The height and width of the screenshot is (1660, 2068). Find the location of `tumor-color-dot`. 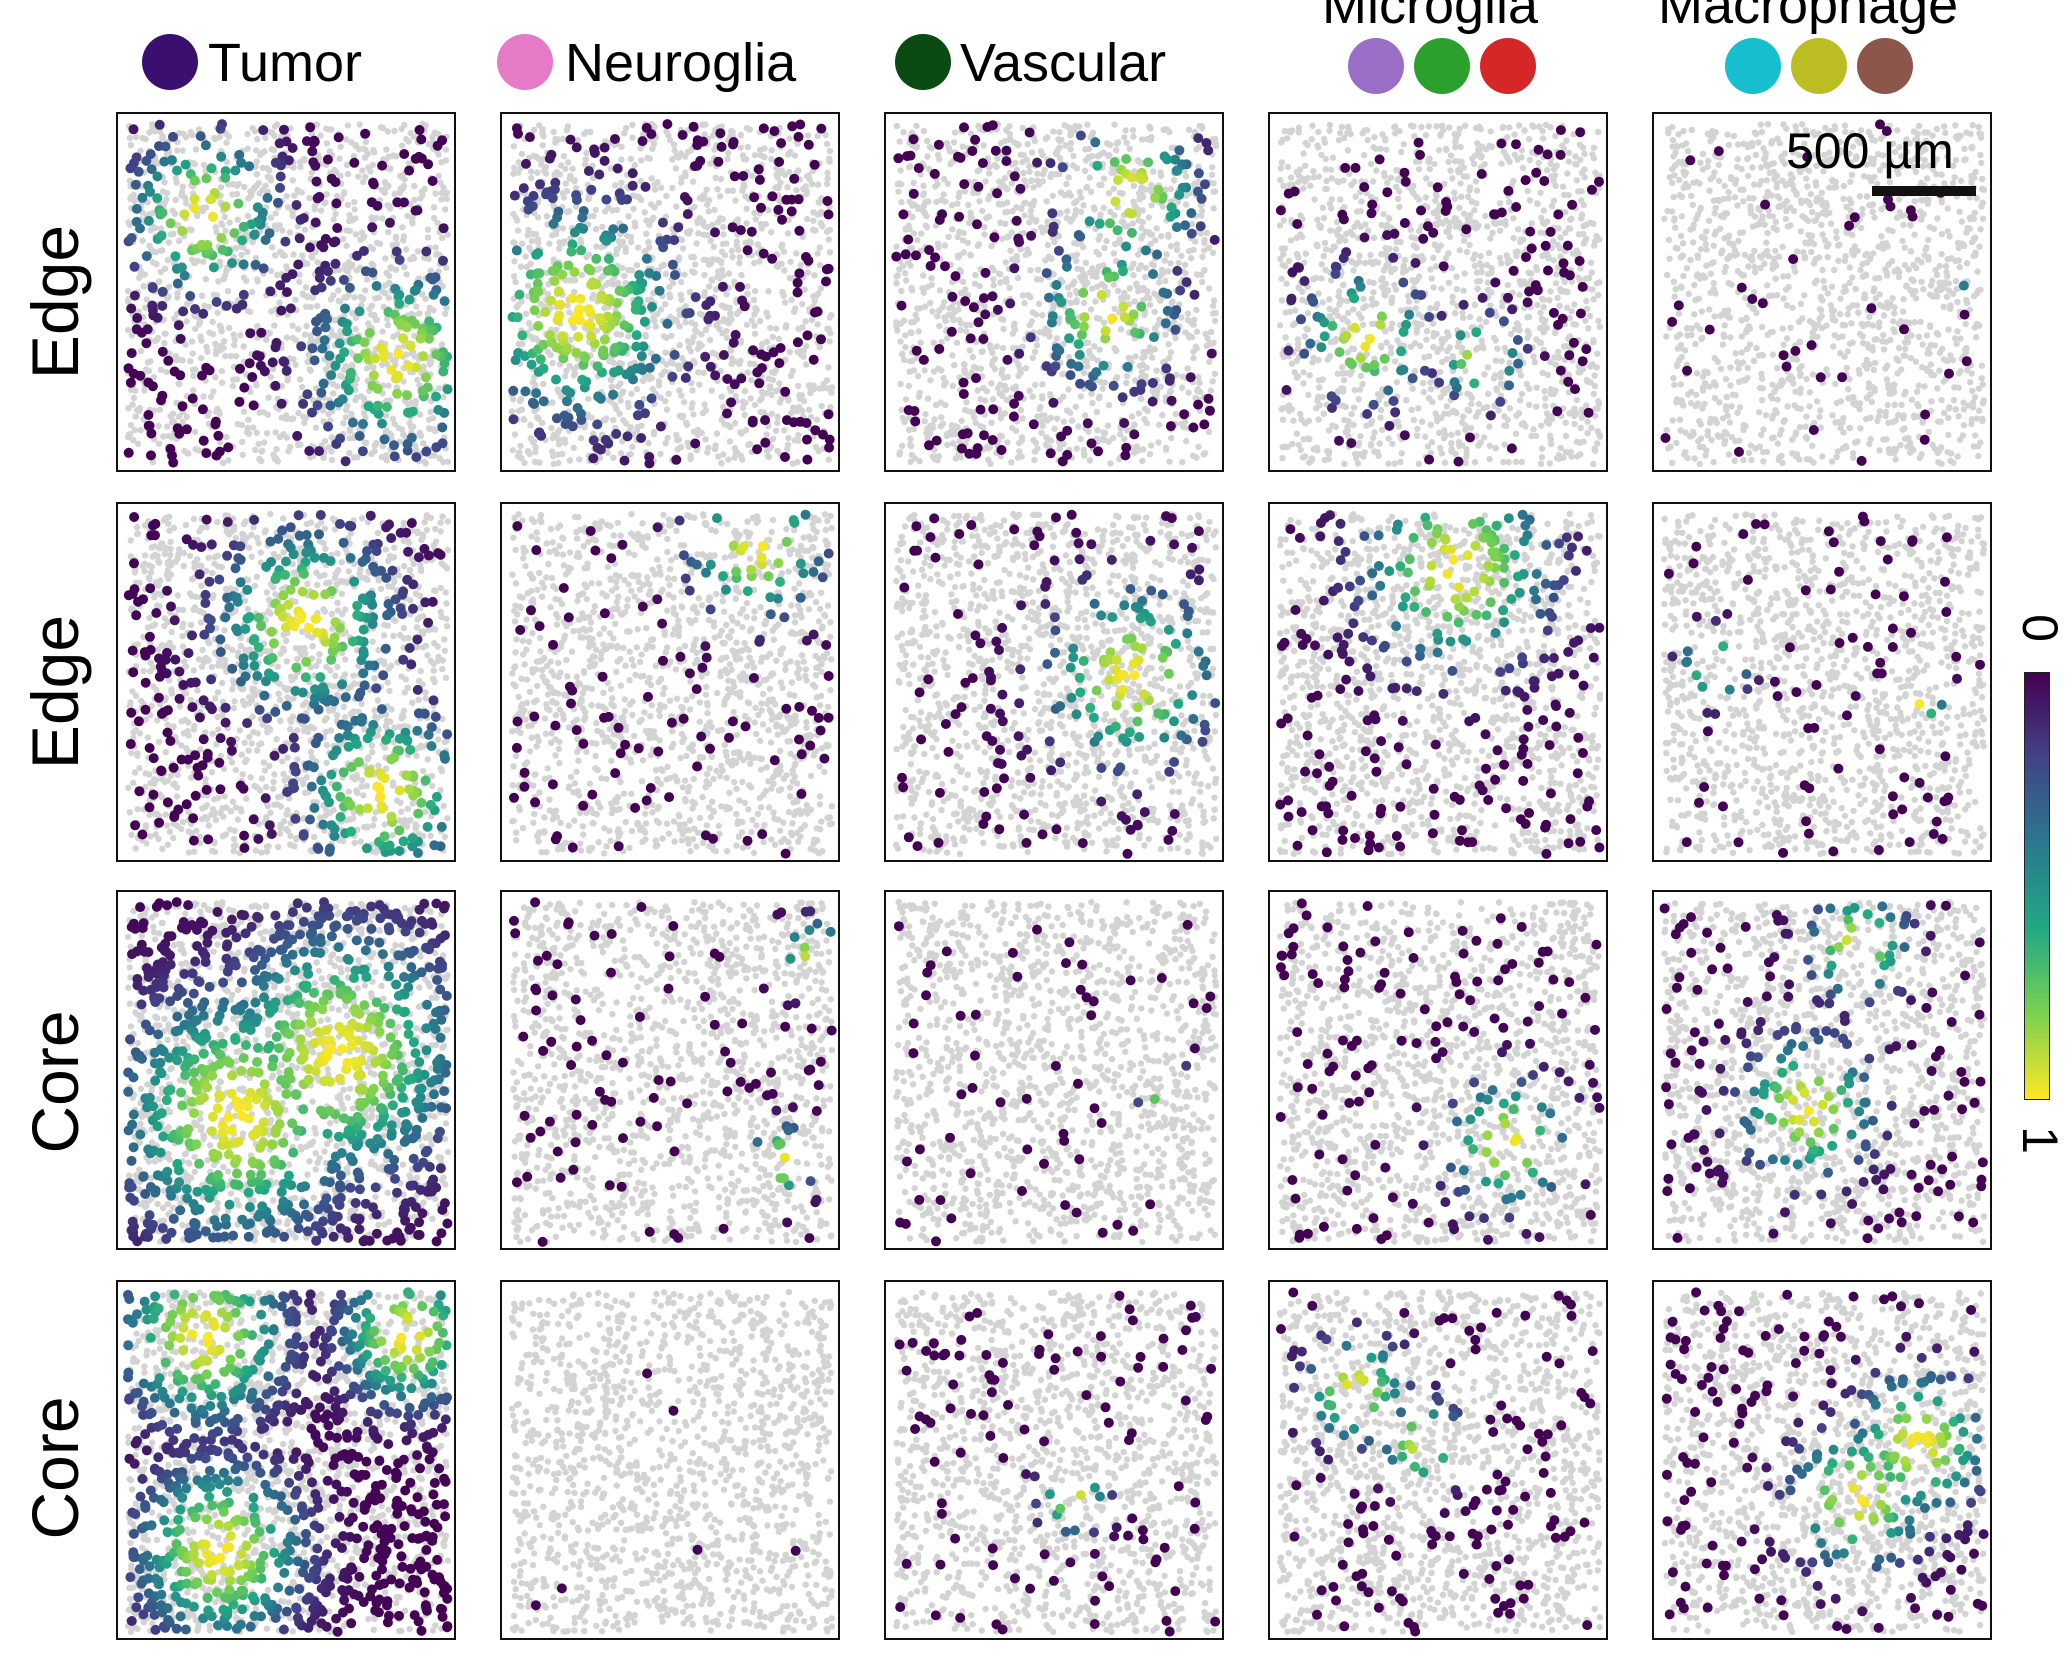

tumor-color-dot is located at coordinates (170, 62).